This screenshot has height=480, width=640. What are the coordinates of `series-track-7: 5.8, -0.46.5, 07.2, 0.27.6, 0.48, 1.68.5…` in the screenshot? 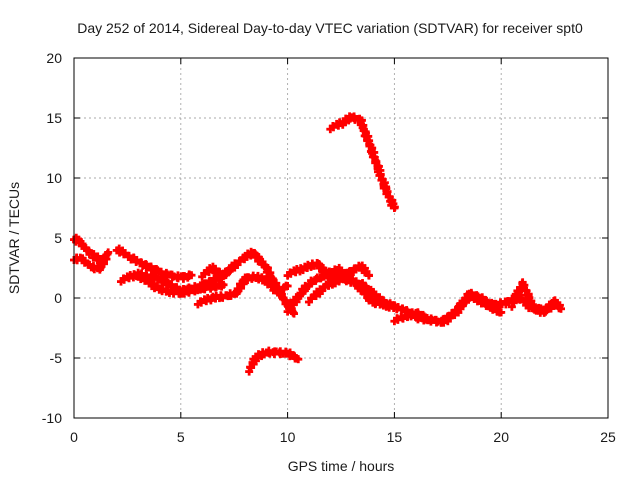 It's located at (242, 290).